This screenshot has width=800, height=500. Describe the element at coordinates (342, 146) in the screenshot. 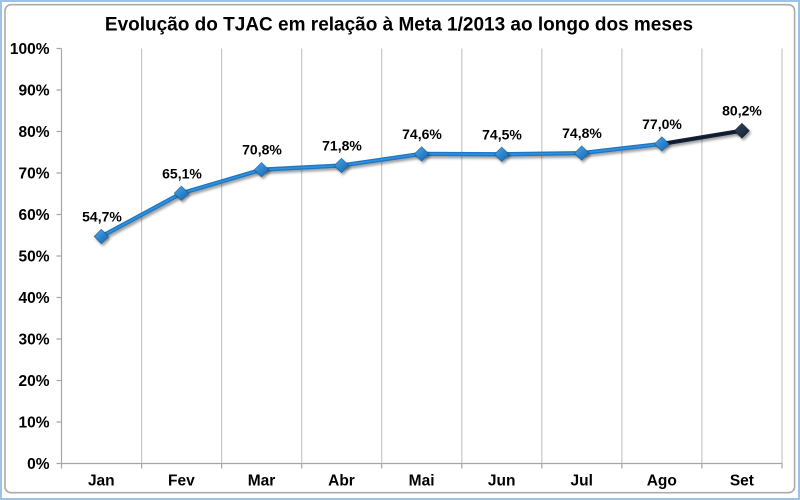

I see `svg-text: 71,8%` at that location.